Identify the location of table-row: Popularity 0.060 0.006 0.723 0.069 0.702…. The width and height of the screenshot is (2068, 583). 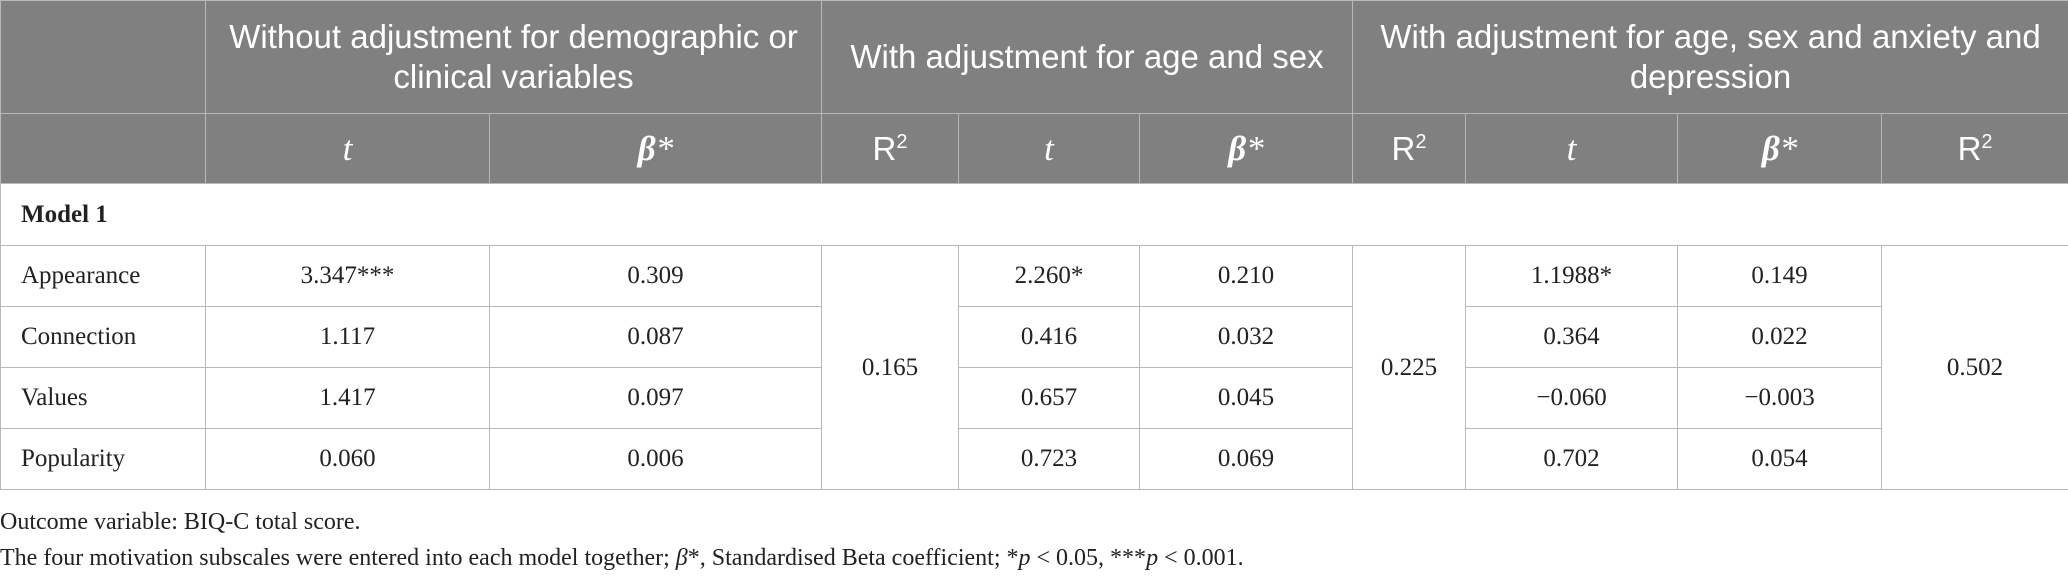
(1034, 459).